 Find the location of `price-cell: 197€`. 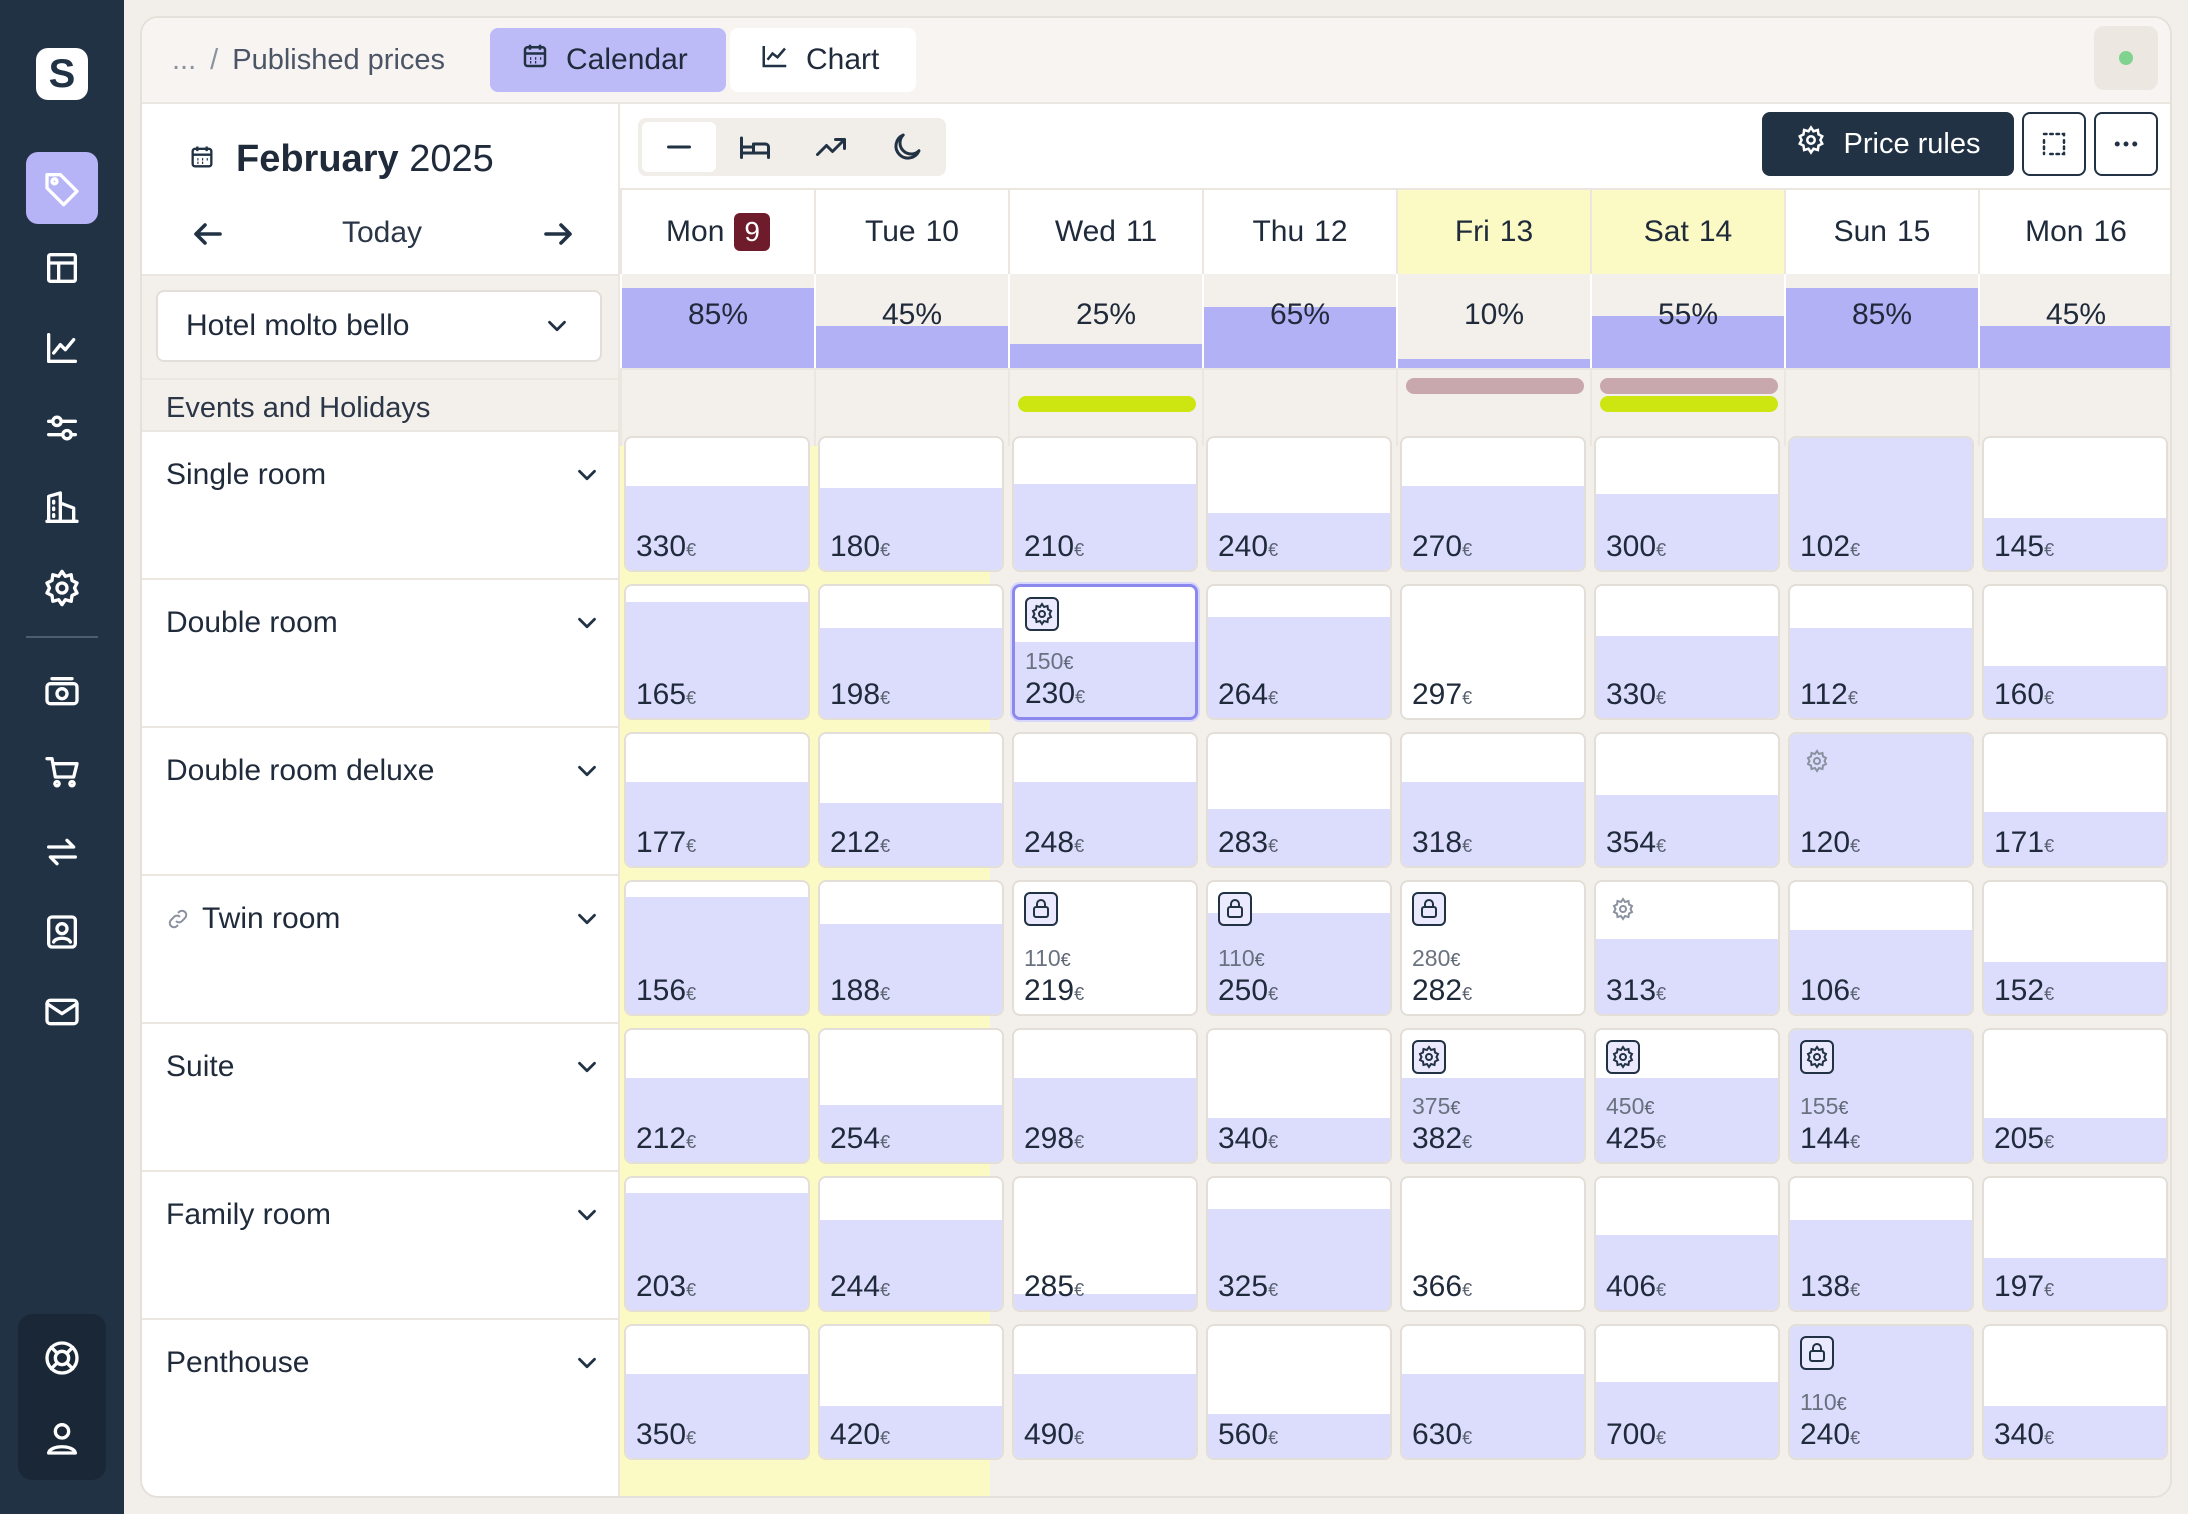

price-cell: 197€ is located at coordinates (2075, 1244).